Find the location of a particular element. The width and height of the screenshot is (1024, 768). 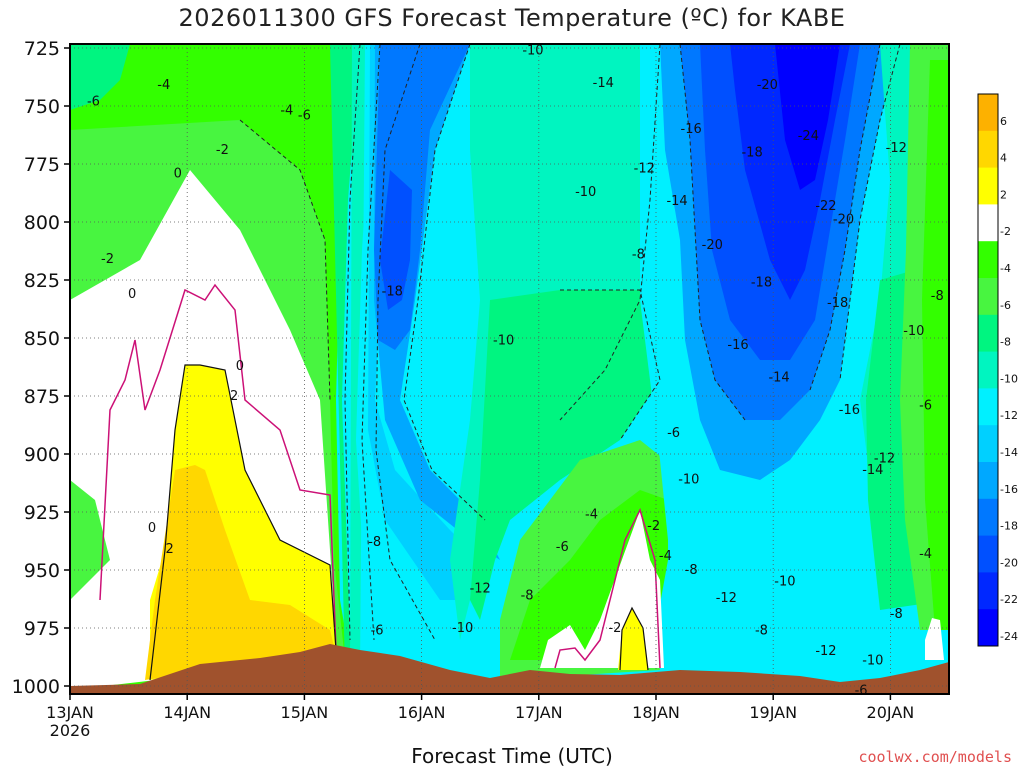

x-axis-label: Forecast Time (UTC) is located at coordinates (512, 756).